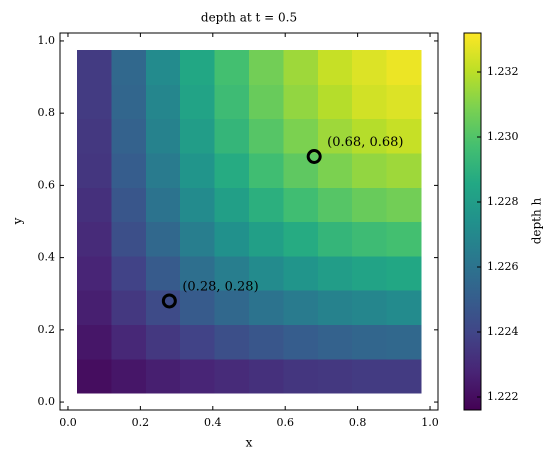  What do you see at coordinates (47, 40) in the screenshot?
I see `y-tick-label: 1.0` at bounding box center [47, 40].